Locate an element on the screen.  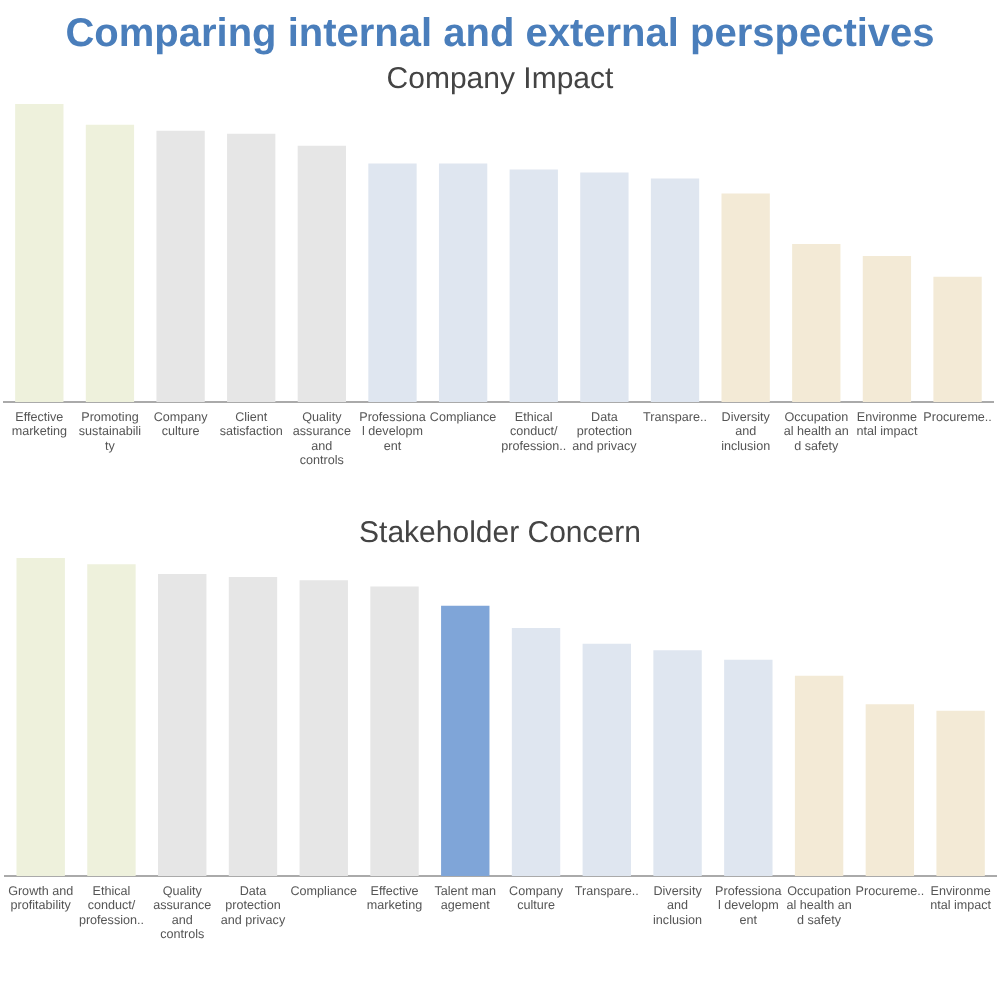
chart-title: Comparing internal and external perspectives is located at coordinates (500, 35).